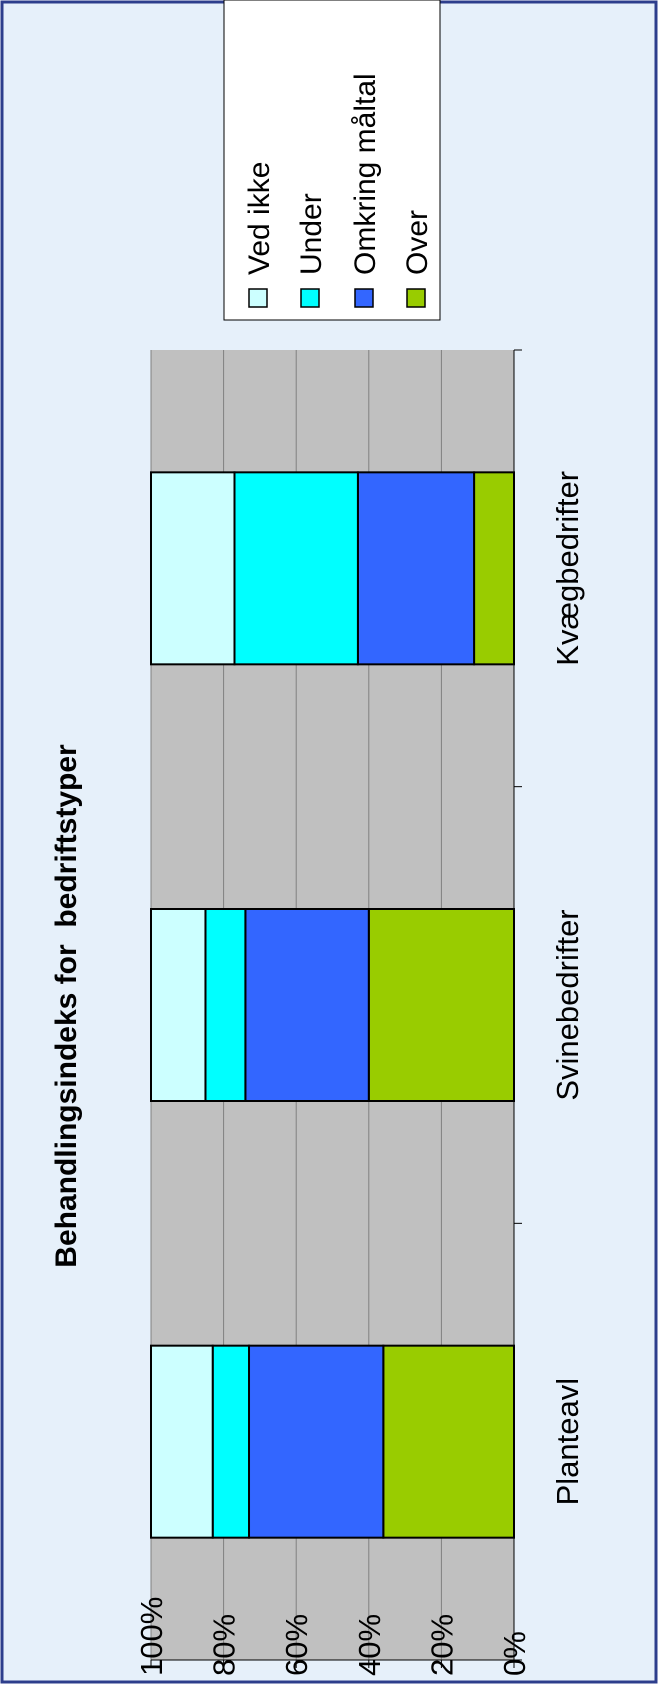  Describe the element at coordinates (441, 1645) in the screenshot. I see `value-tick-label: 20%` at that location.